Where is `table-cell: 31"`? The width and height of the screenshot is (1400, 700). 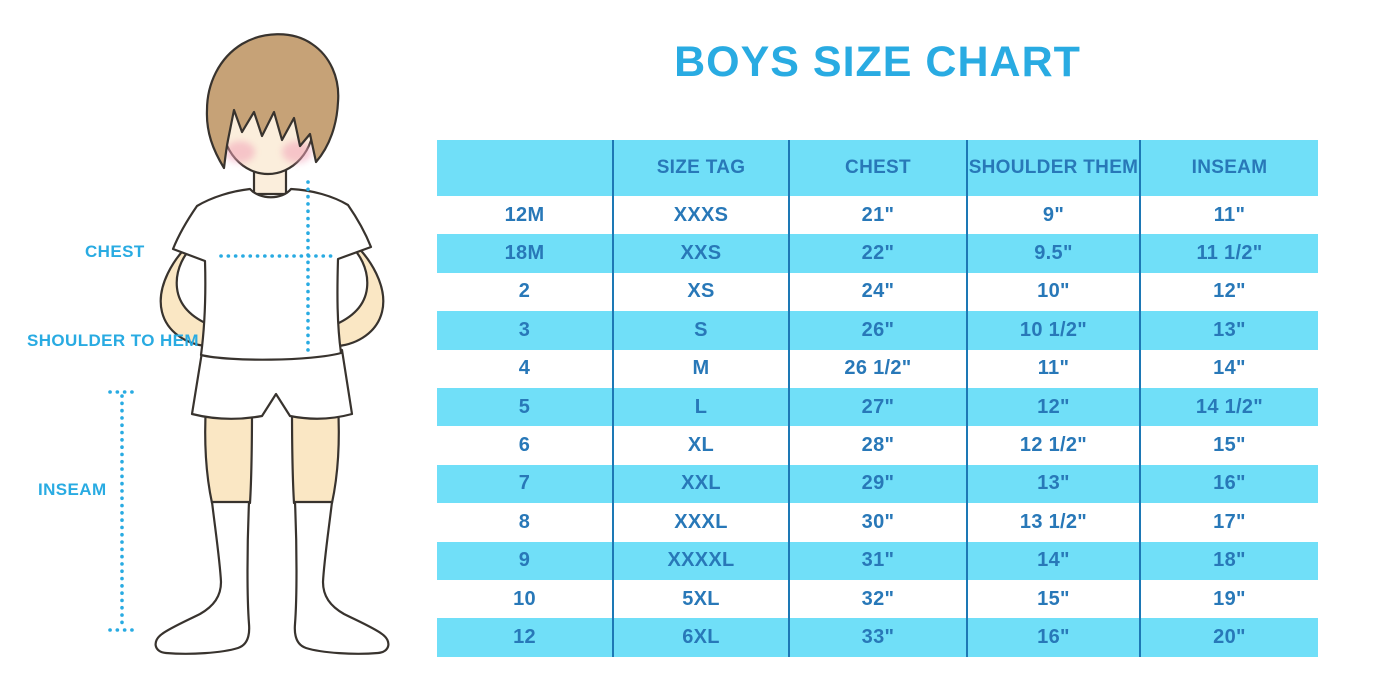 table-cell: 31" is located at coordinates (879, 560).